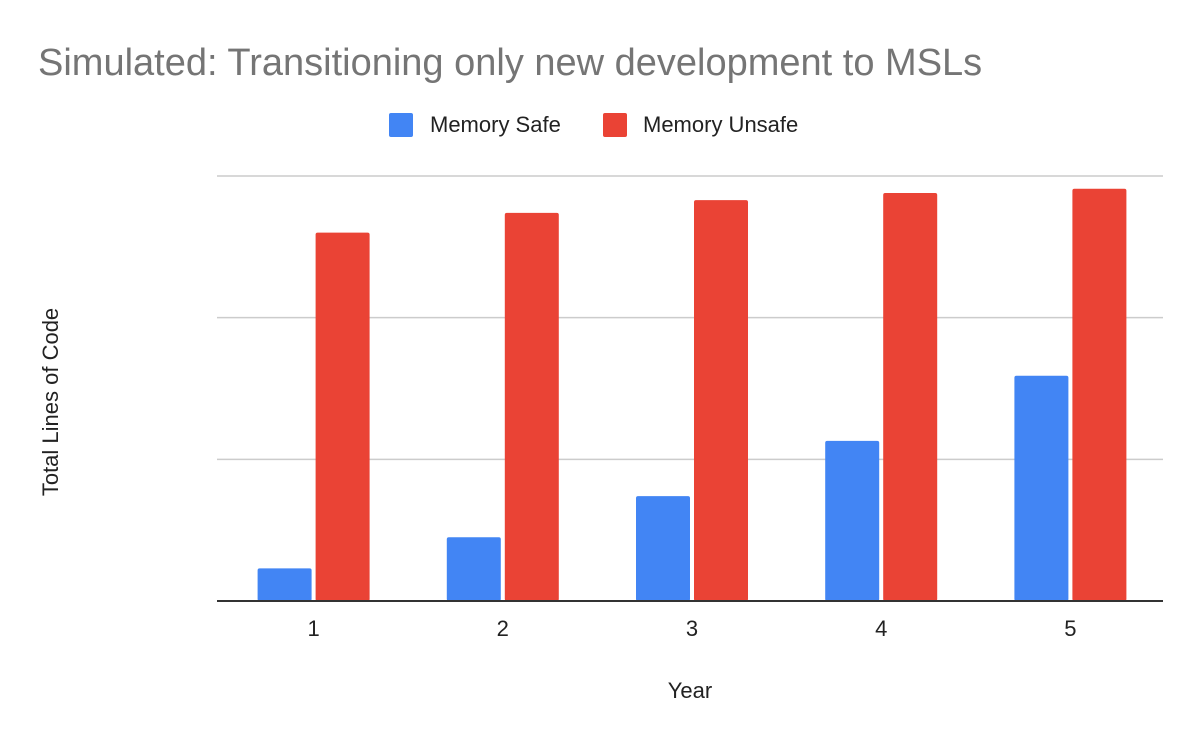 This screenshot has height=742, width=1200. I want to click on legend-label-memory-safe: Memory Safe, so click(495, 124).